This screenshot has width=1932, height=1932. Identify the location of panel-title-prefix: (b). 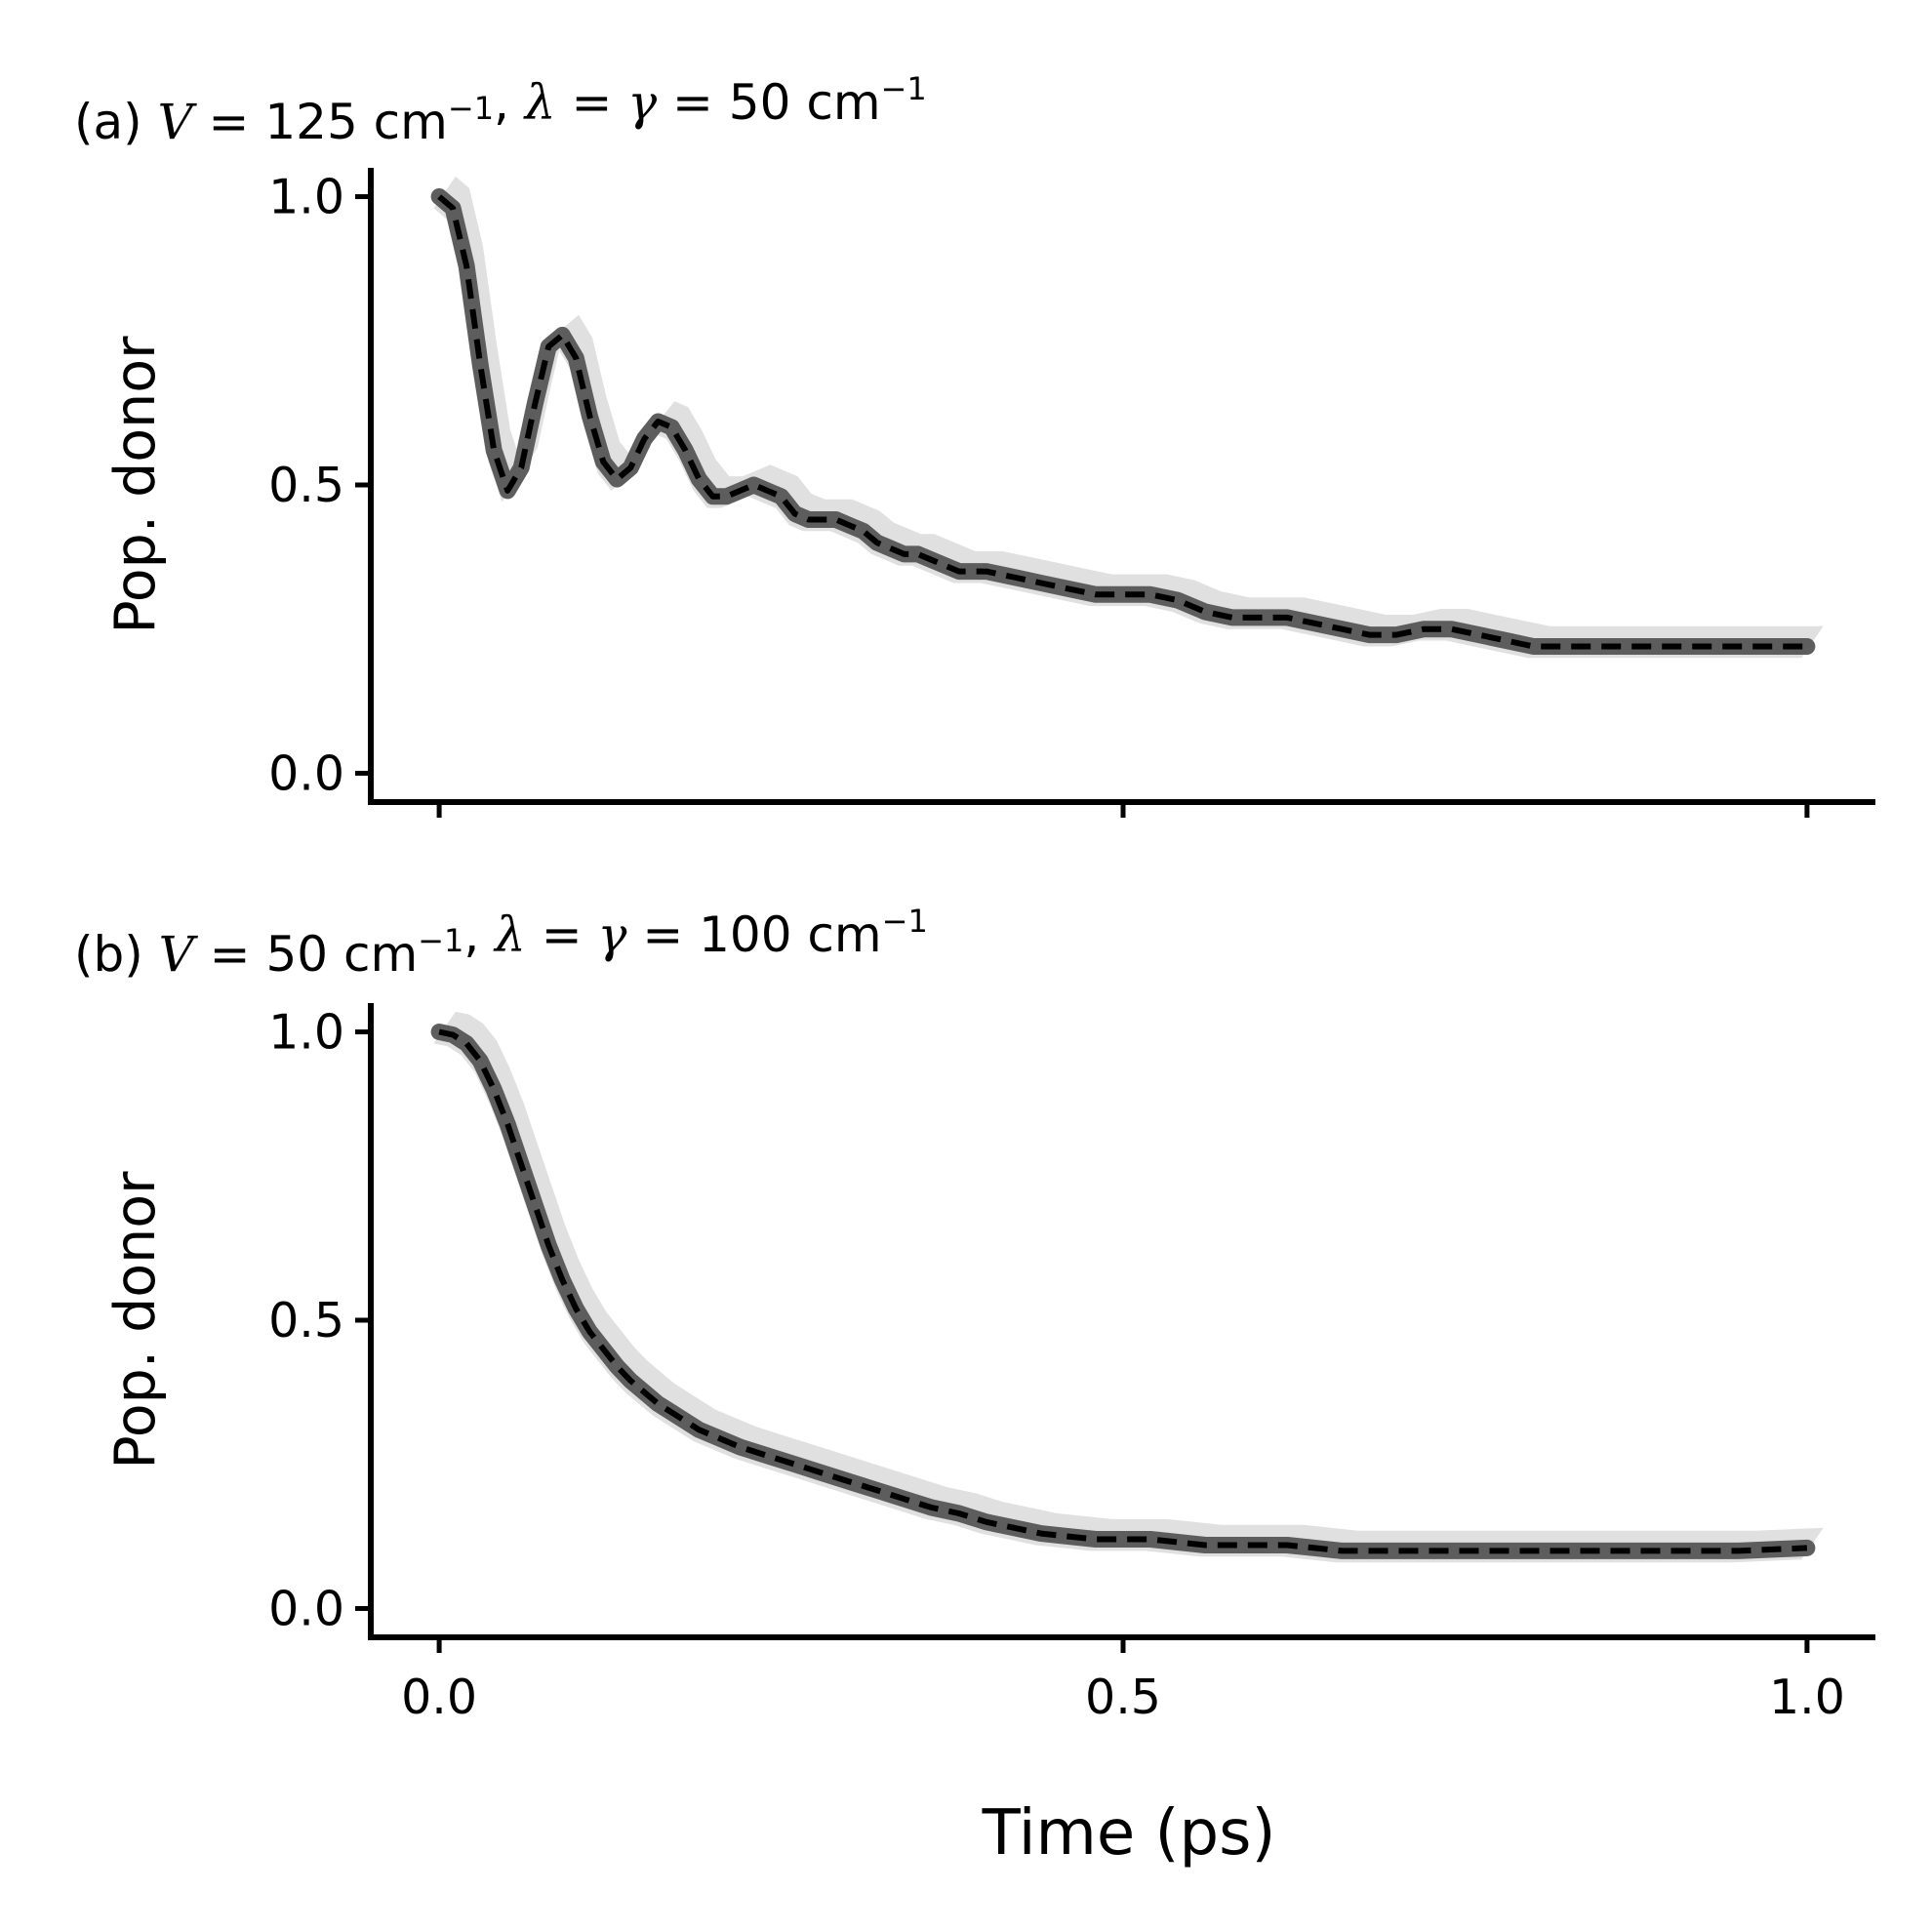
(116, 954).